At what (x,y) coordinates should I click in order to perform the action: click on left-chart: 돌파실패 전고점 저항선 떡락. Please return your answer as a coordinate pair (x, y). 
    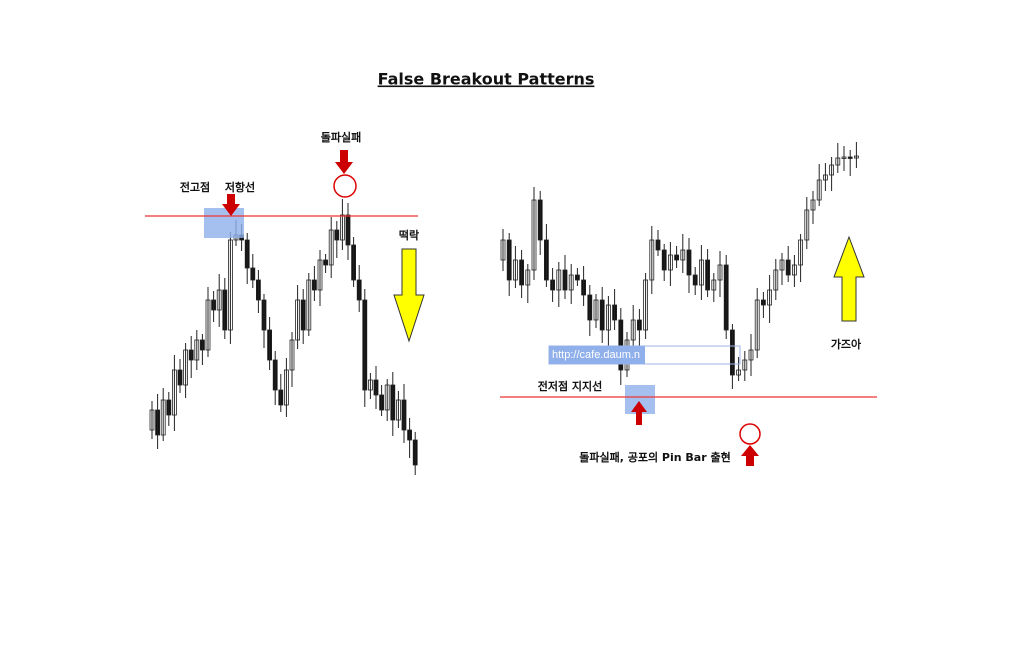
    Looking at the image, I should click on (285, 302).